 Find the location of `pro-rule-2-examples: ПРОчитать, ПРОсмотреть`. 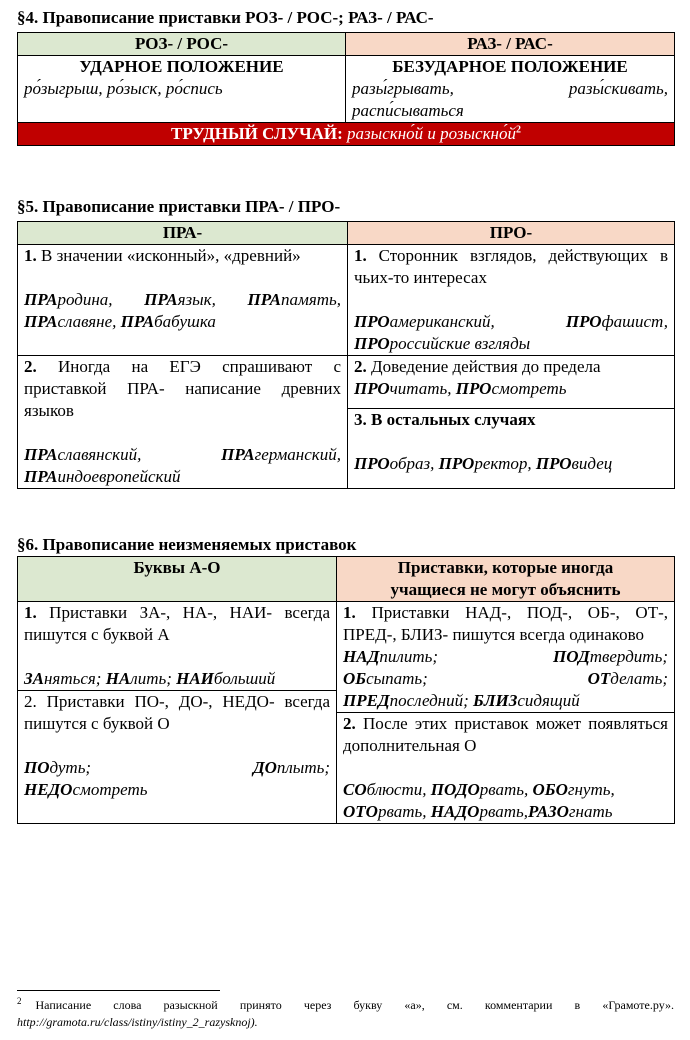

pro-rule-2-examples: ПРОчитать, ПРОсмотреть is located at coordinates (511, 389).